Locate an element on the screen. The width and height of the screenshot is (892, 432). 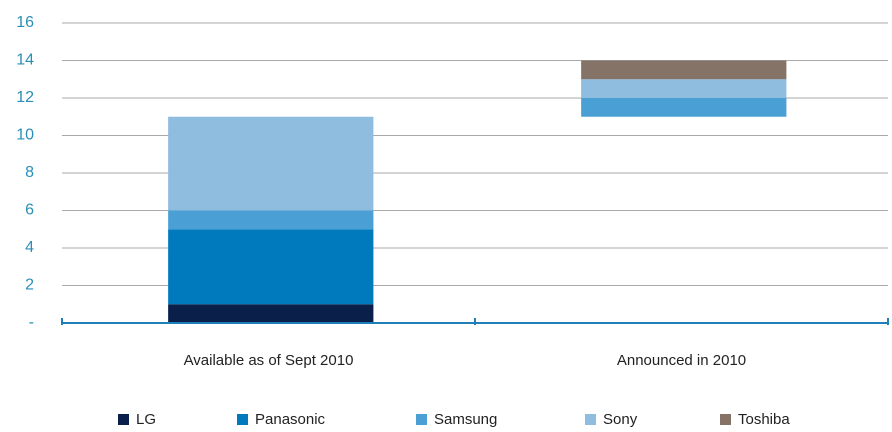
y-tick-label: 4 is located at coordinates (29, 247).